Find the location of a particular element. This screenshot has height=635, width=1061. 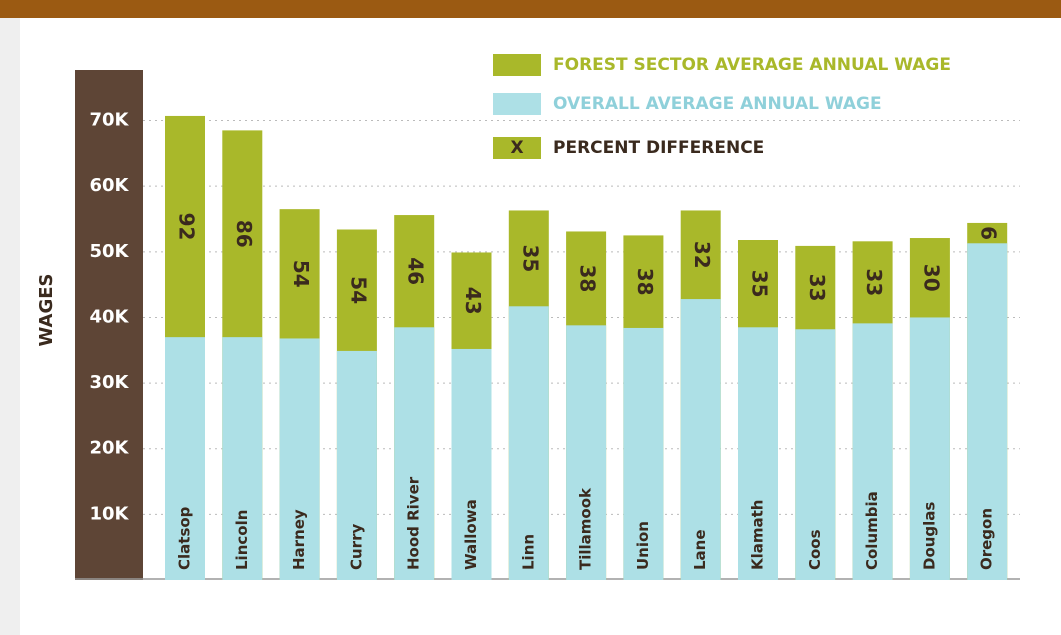

x-tick-label: Tillamook is located at coordinates (586, 528).